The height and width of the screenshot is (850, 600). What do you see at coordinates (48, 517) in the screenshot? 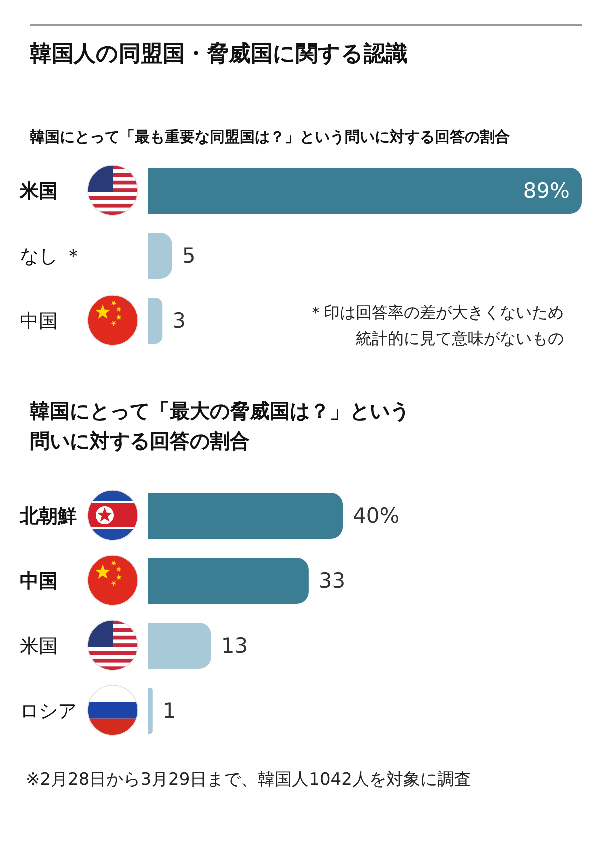
I see `y-tick-label: 北朝鮮` at bounding box center [48, 517].